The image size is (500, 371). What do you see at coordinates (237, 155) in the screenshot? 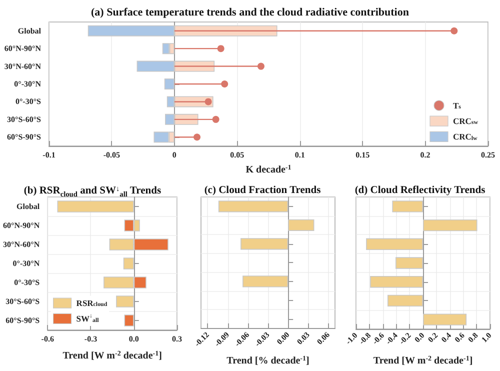
I see `x-tick-label: 0.05` at bounding box center [237, 155].